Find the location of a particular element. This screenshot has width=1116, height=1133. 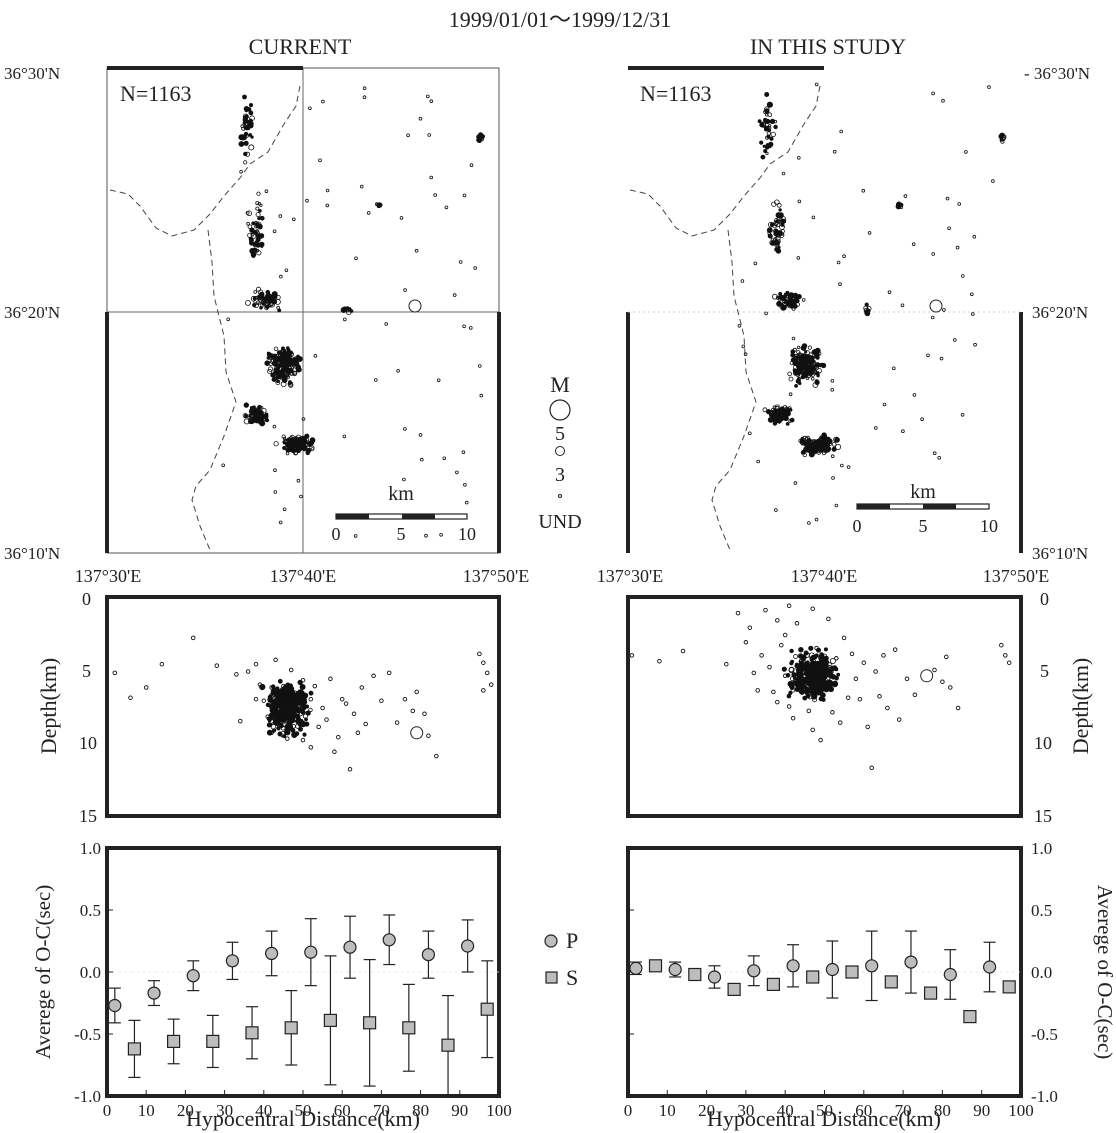

right-panel-title: IN THIS STUDY is located at coordinates (828, 46).